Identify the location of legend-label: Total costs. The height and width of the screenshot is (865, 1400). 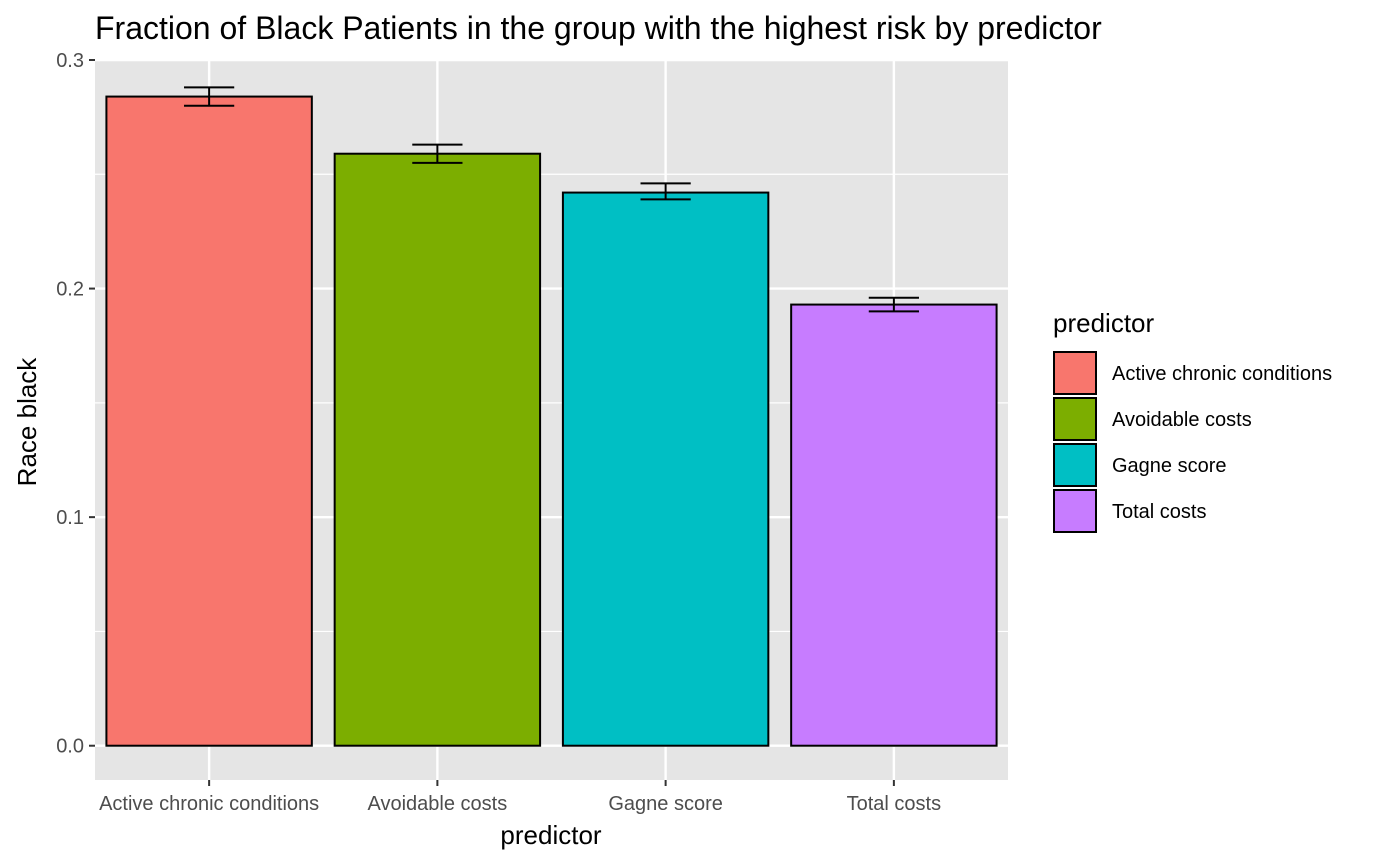
(1159, 512).